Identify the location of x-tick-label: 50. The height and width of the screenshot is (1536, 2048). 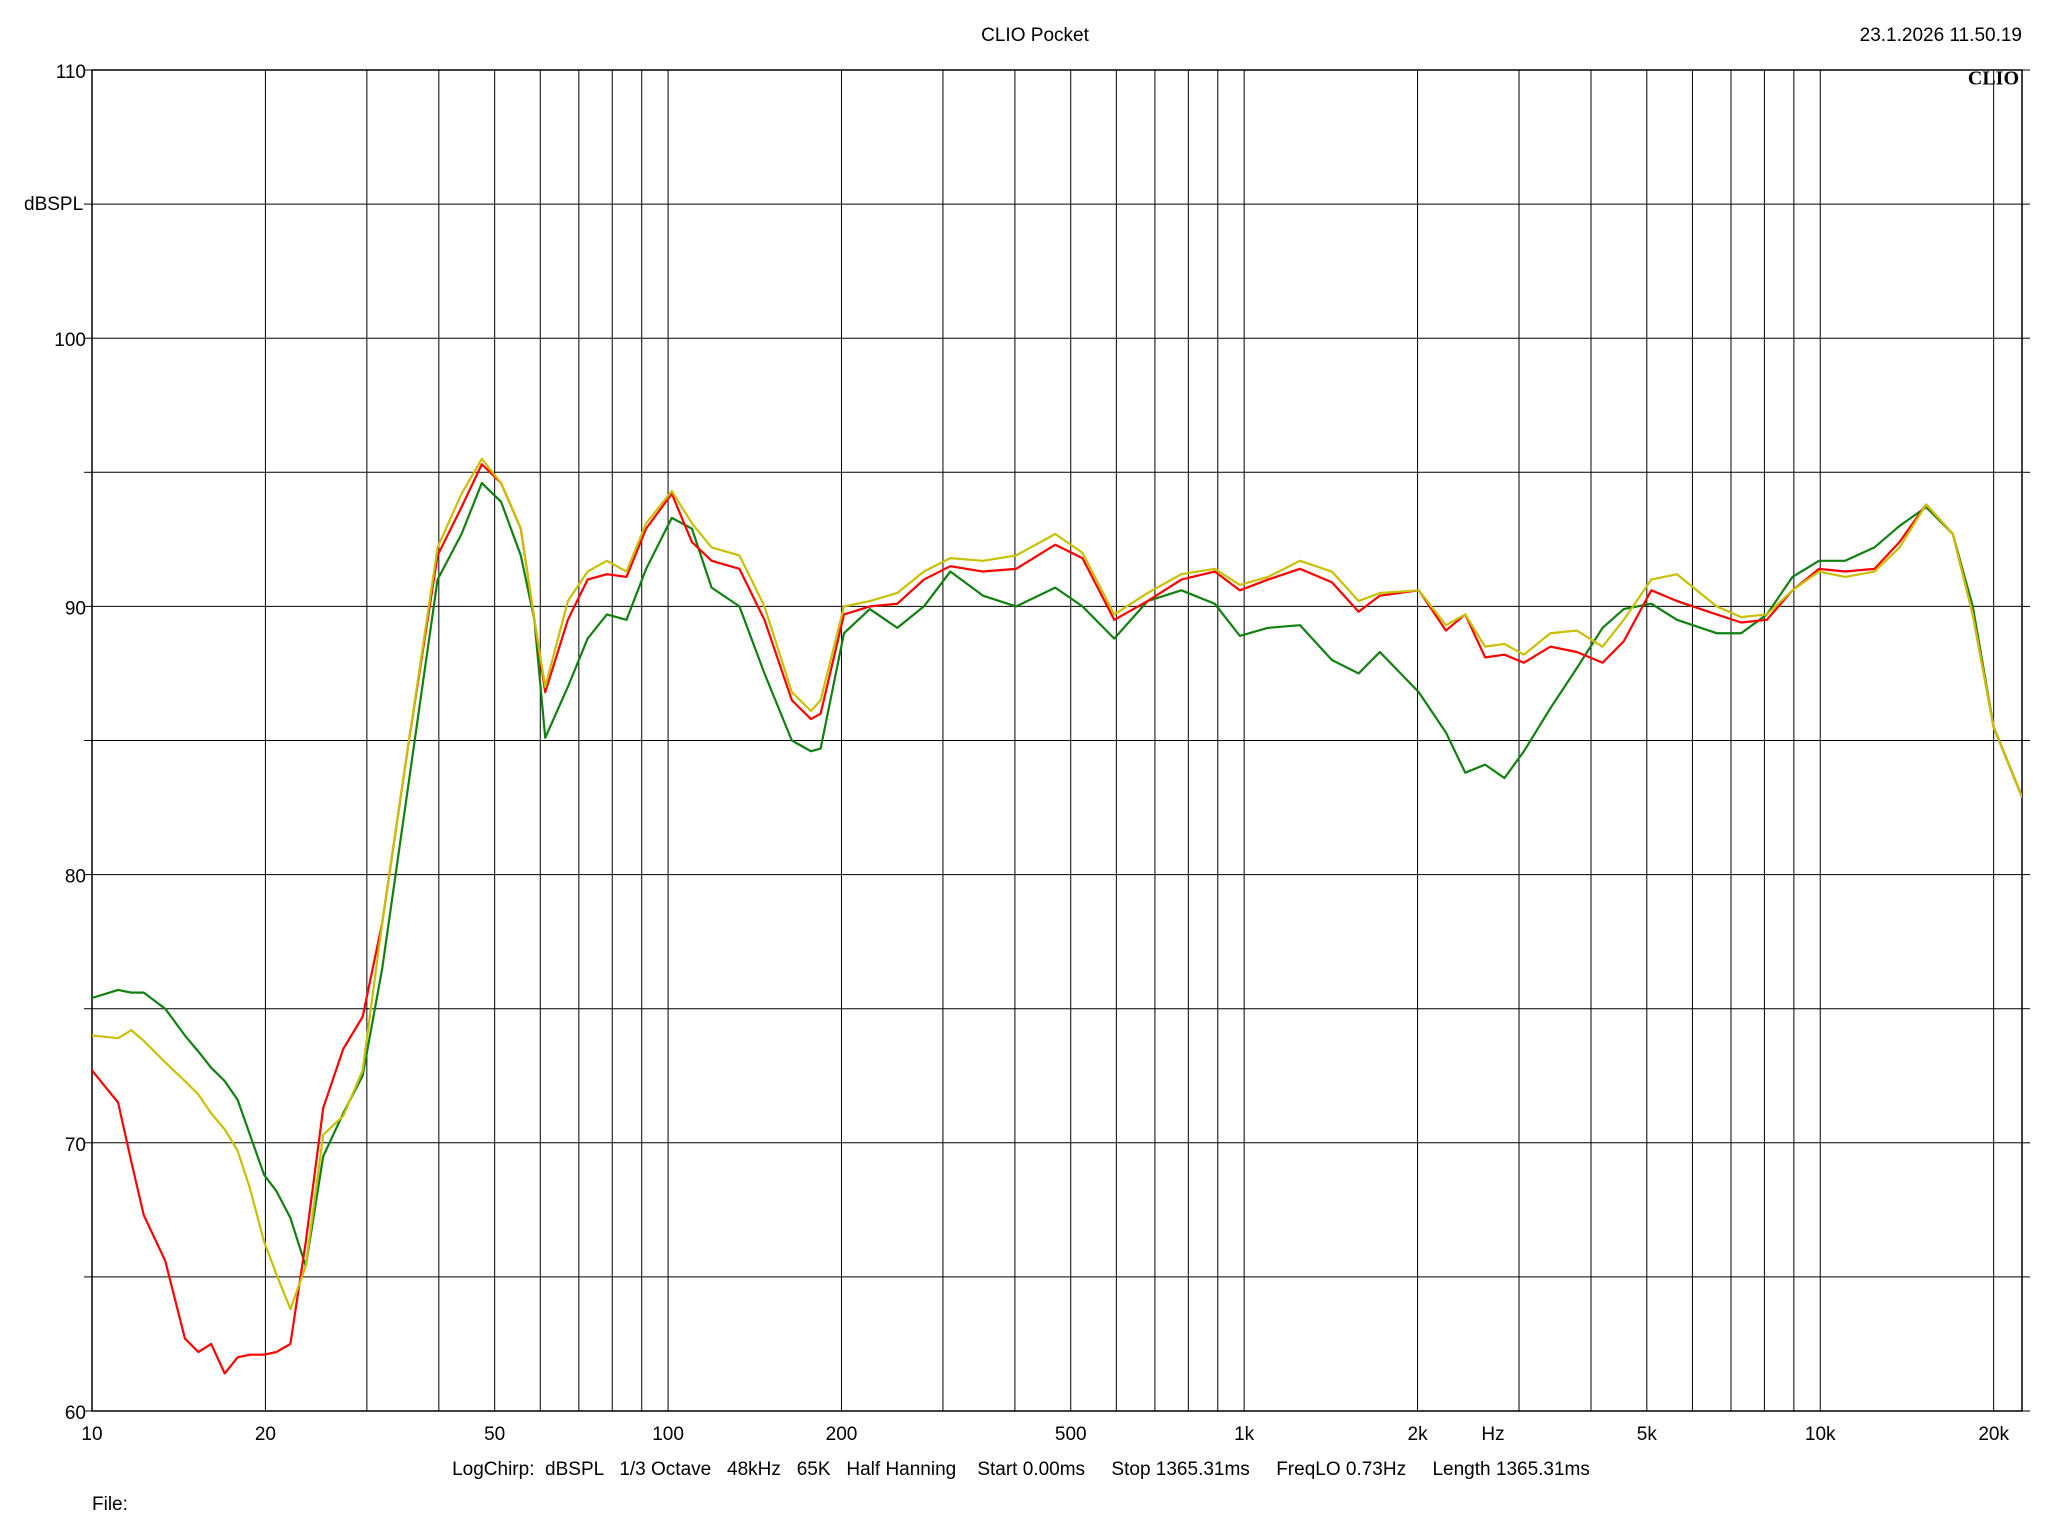
(494, 1434).